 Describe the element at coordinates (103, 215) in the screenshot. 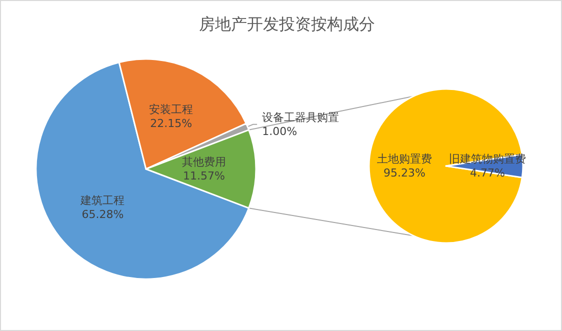

I see `data-label: 65.28%` at that location.